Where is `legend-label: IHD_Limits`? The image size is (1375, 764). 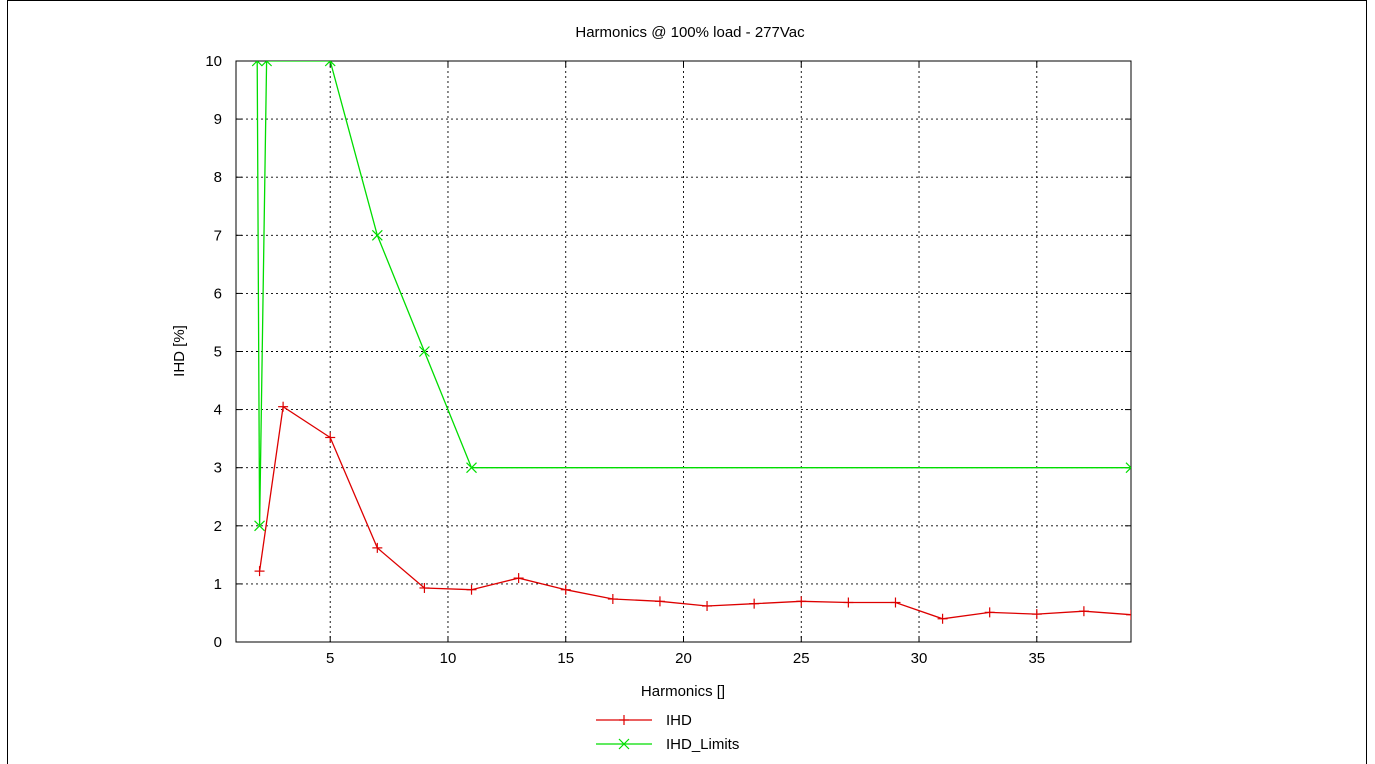
legend-label: IHD_Limits is located at coordinates (702, 744).